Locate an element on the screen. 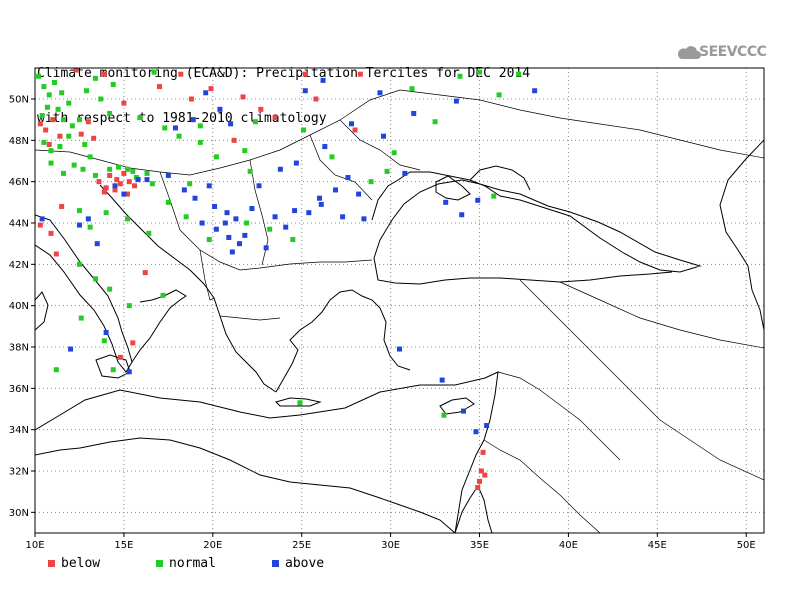  legend-swatch-normal is located at coordinates (159, 563).